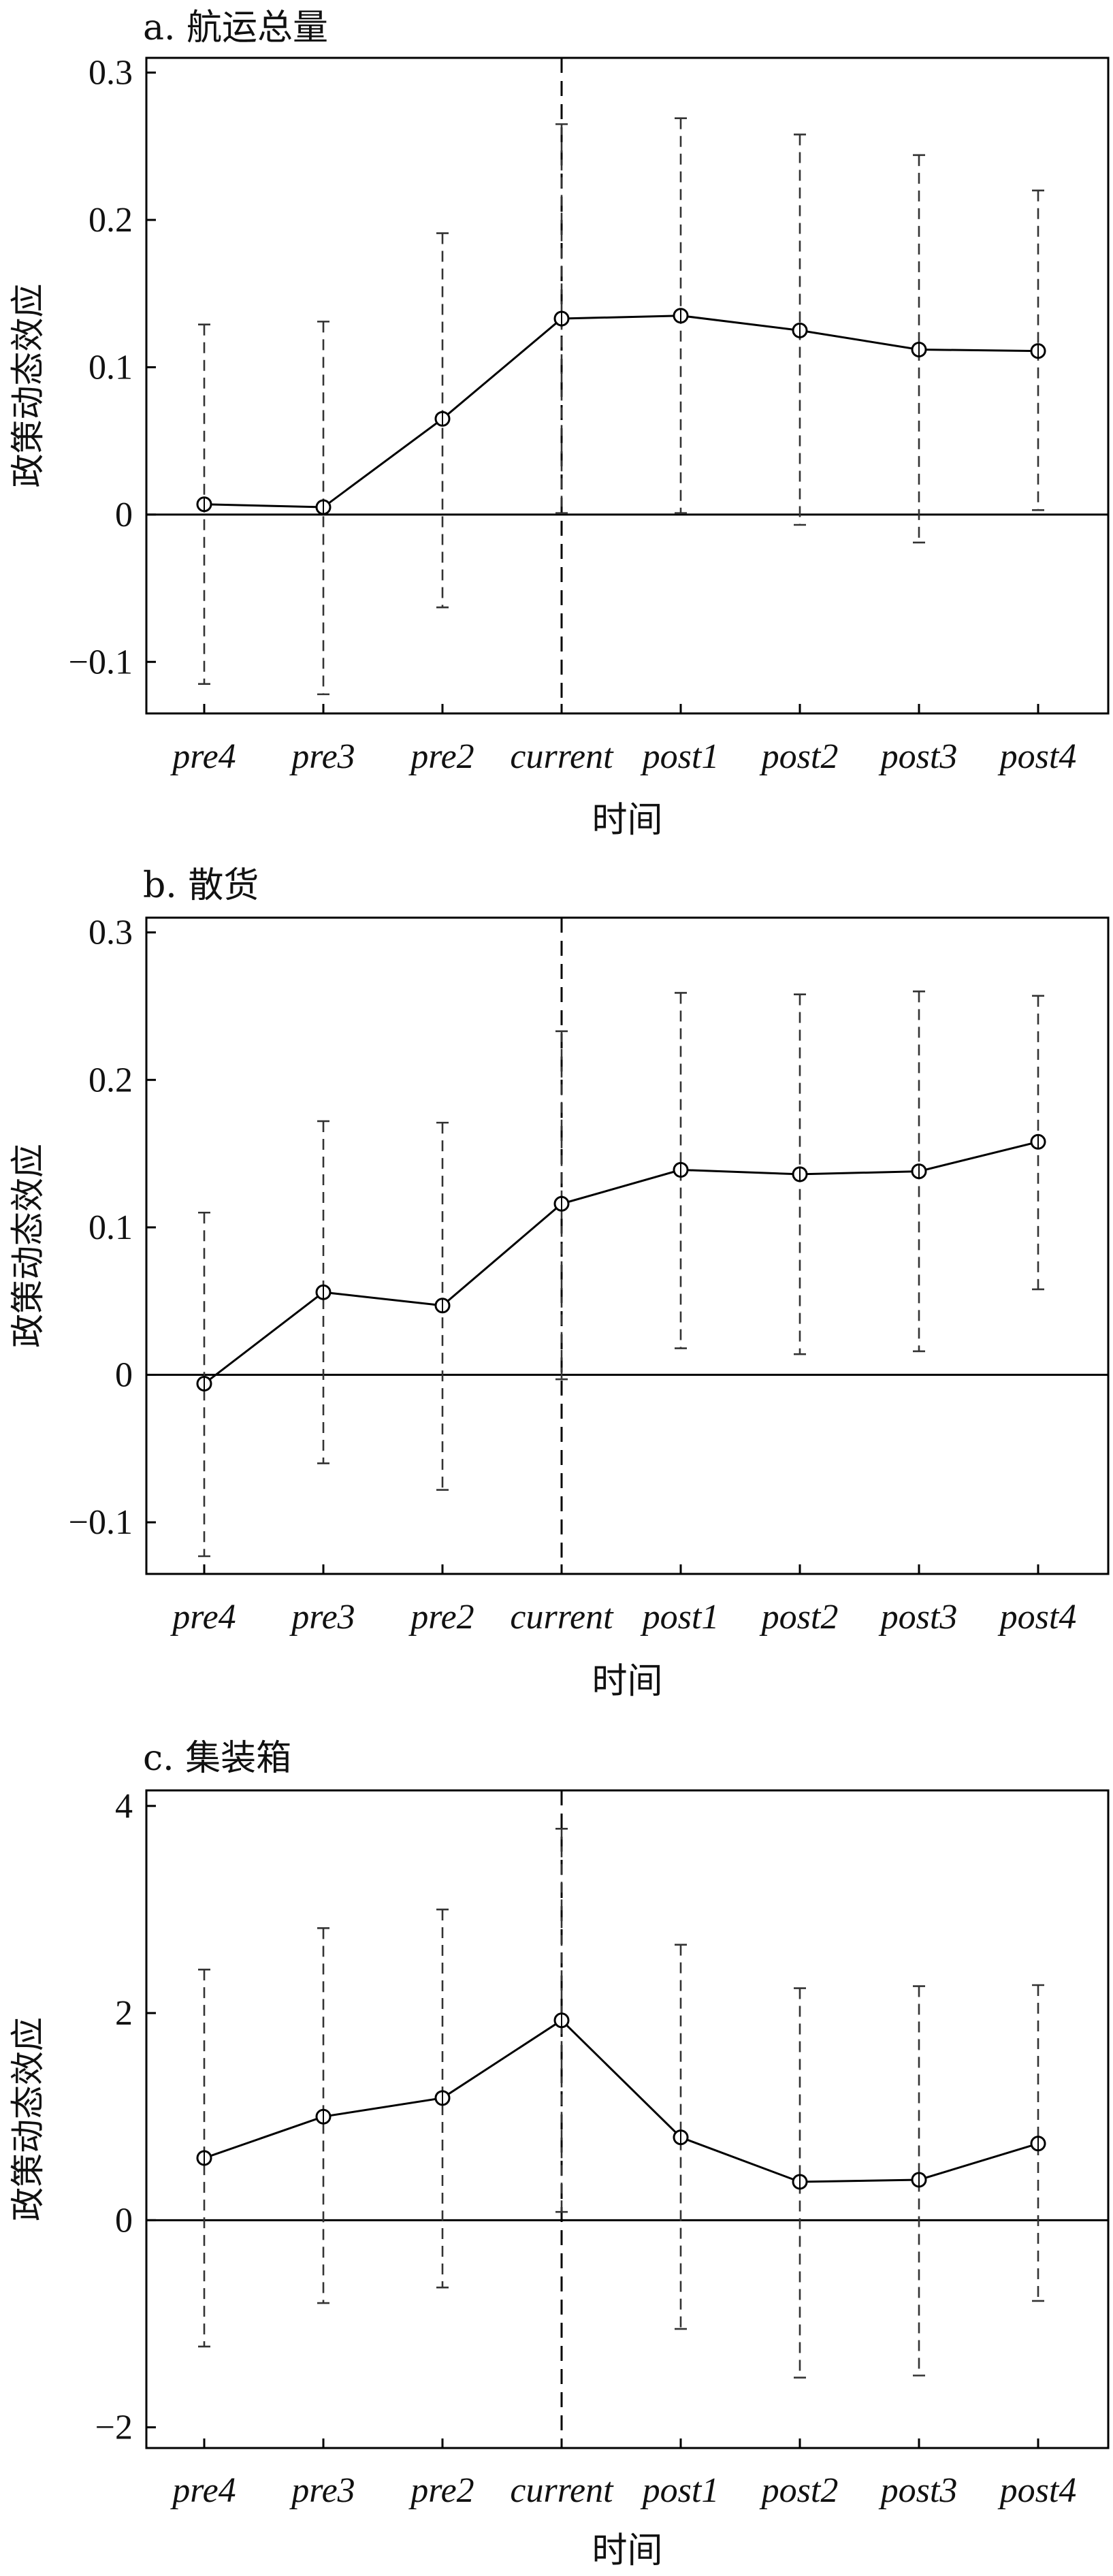  Describe the element at coordinates (114, 2428) in the screenshot. I see `y-tick-label: −2` at that location.